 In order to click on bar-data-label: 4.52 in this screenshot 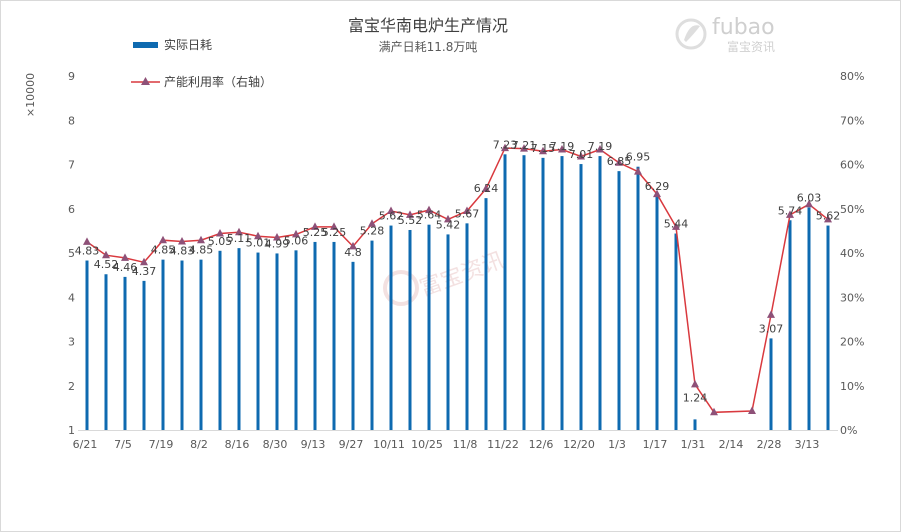, I will do `click(106, 264)`.